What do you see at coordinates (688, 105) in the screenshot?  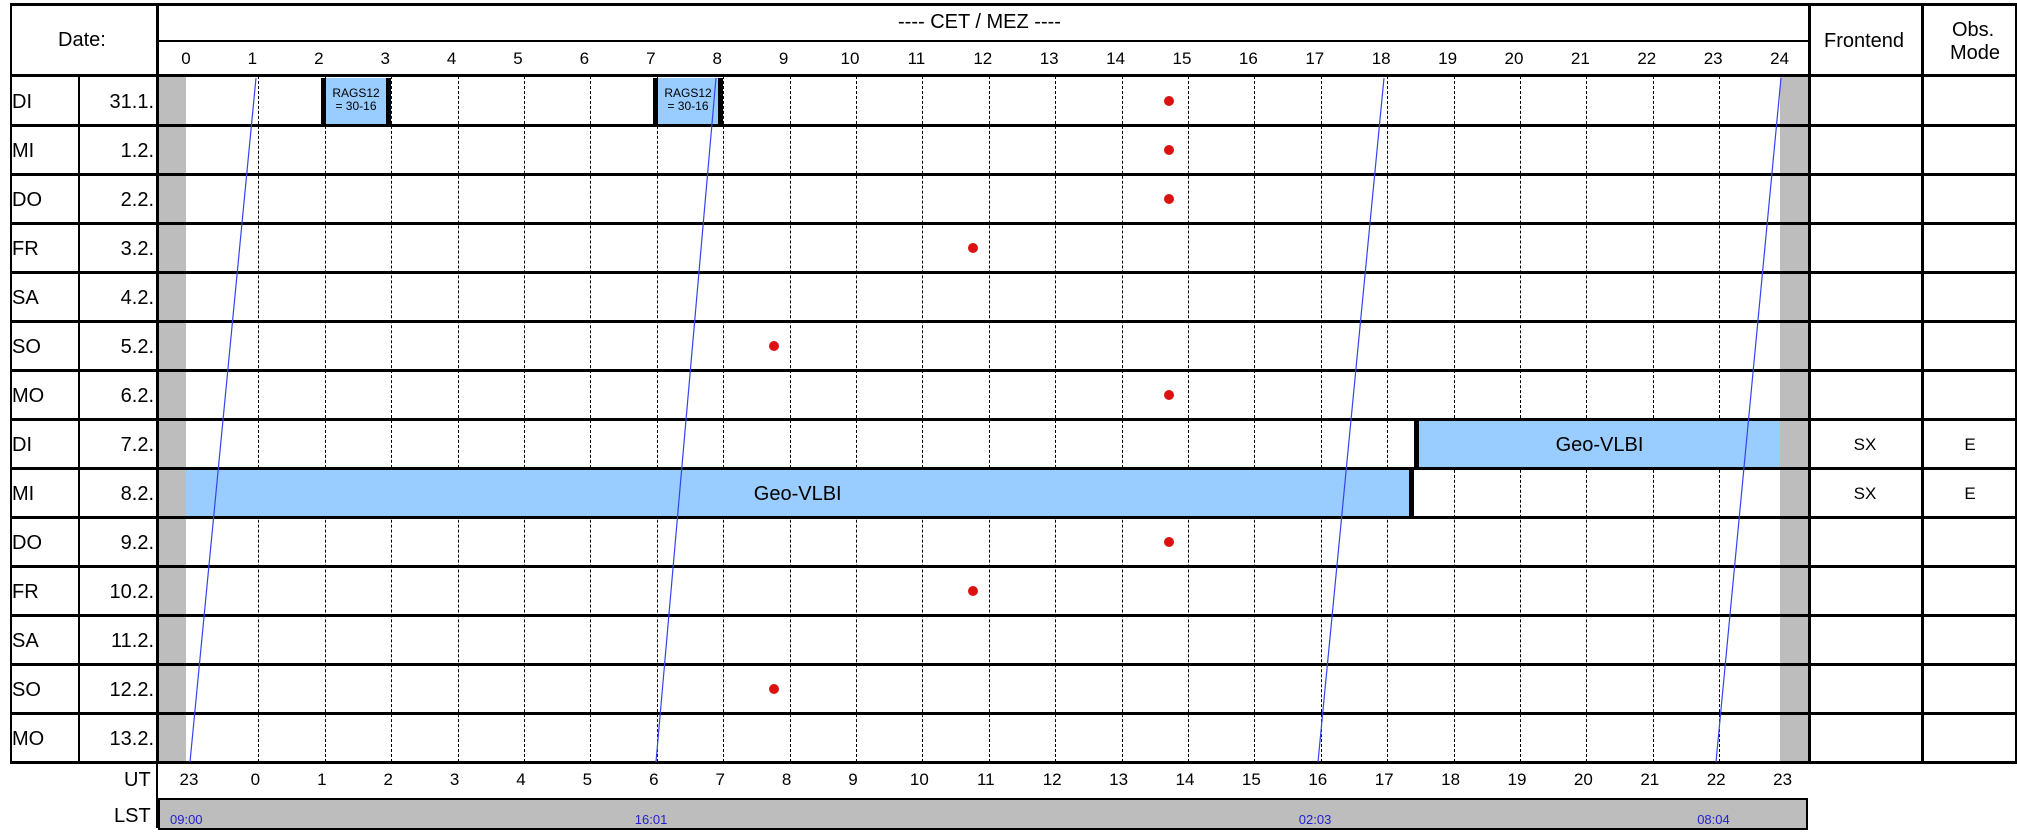 I see `rags-event-2-line2: = 30-16` at bounding box center [688, 105].